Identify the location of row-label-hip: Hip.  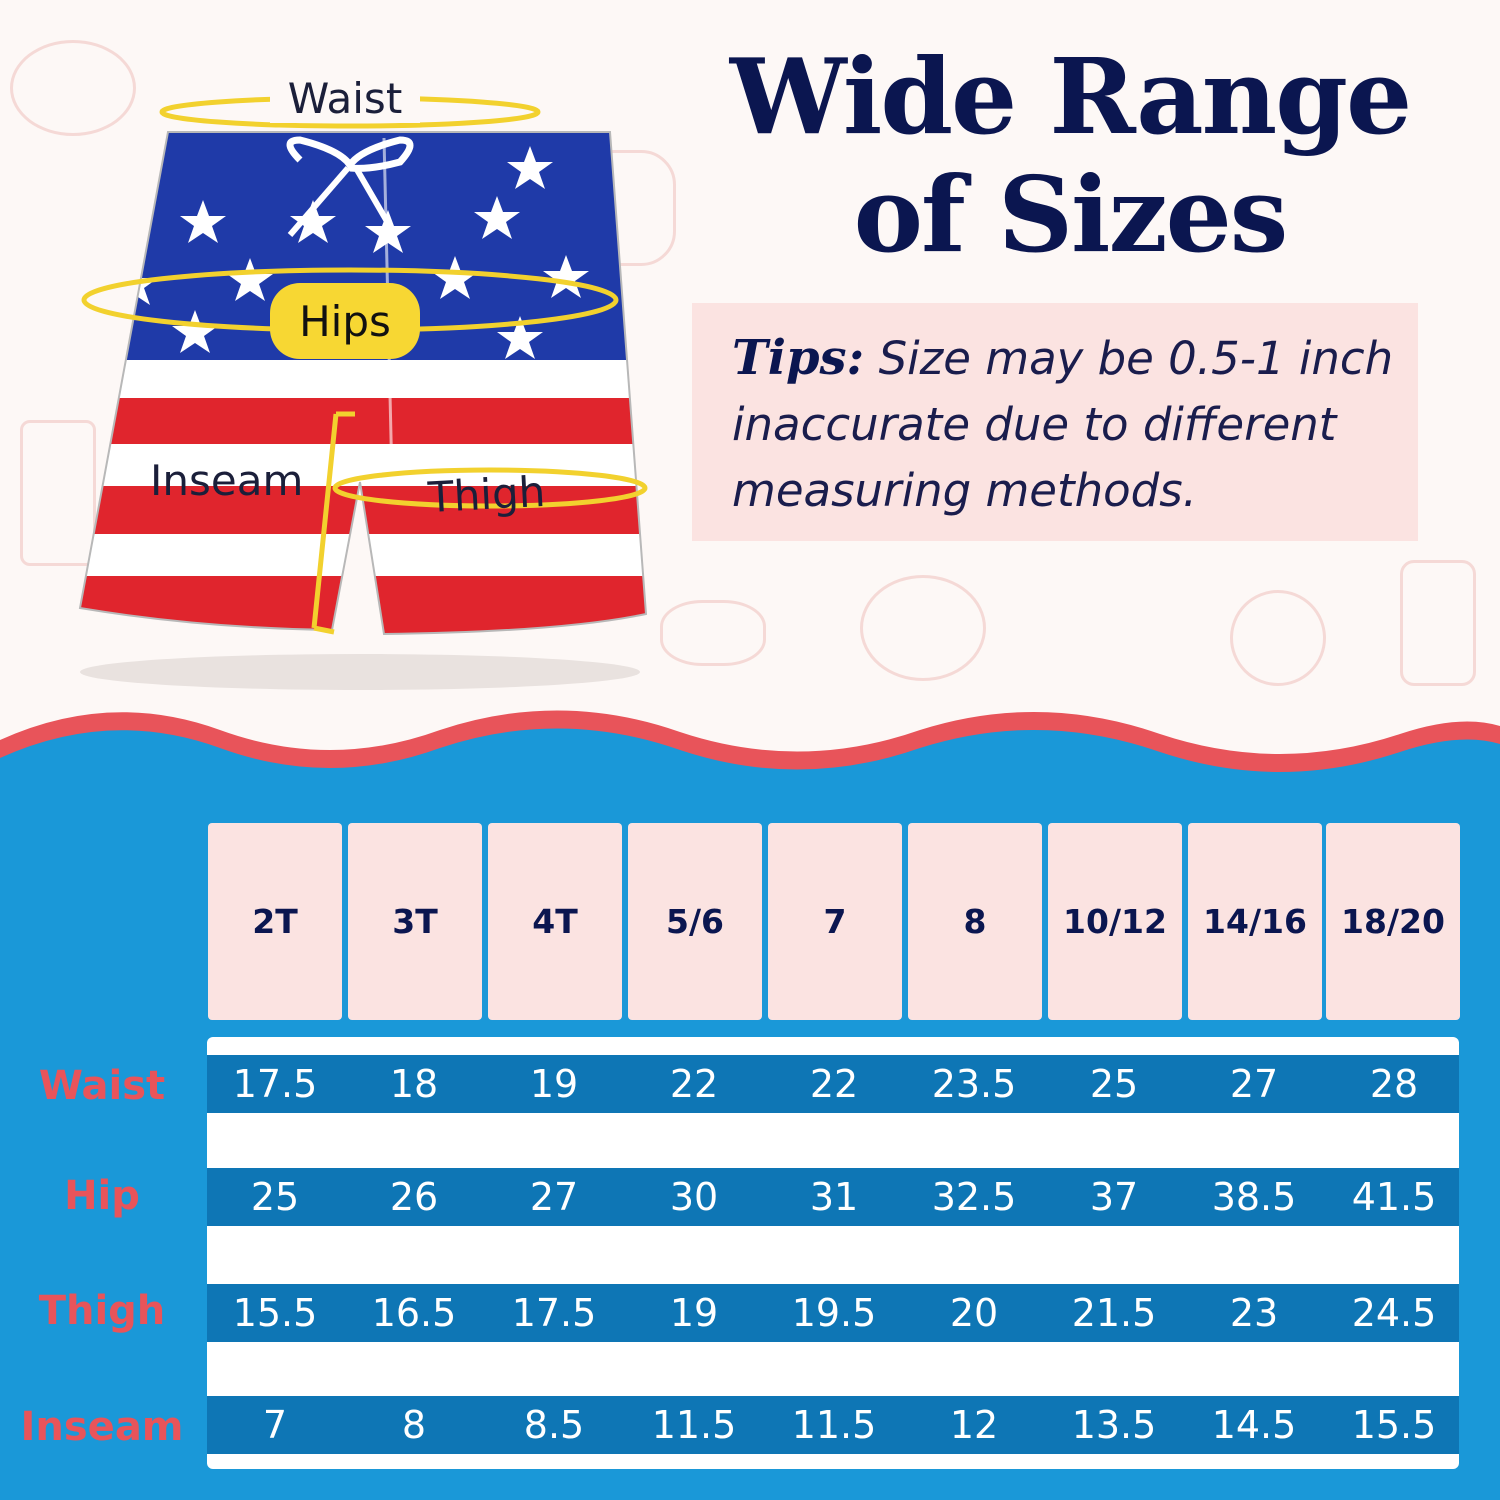
(102, 1196).